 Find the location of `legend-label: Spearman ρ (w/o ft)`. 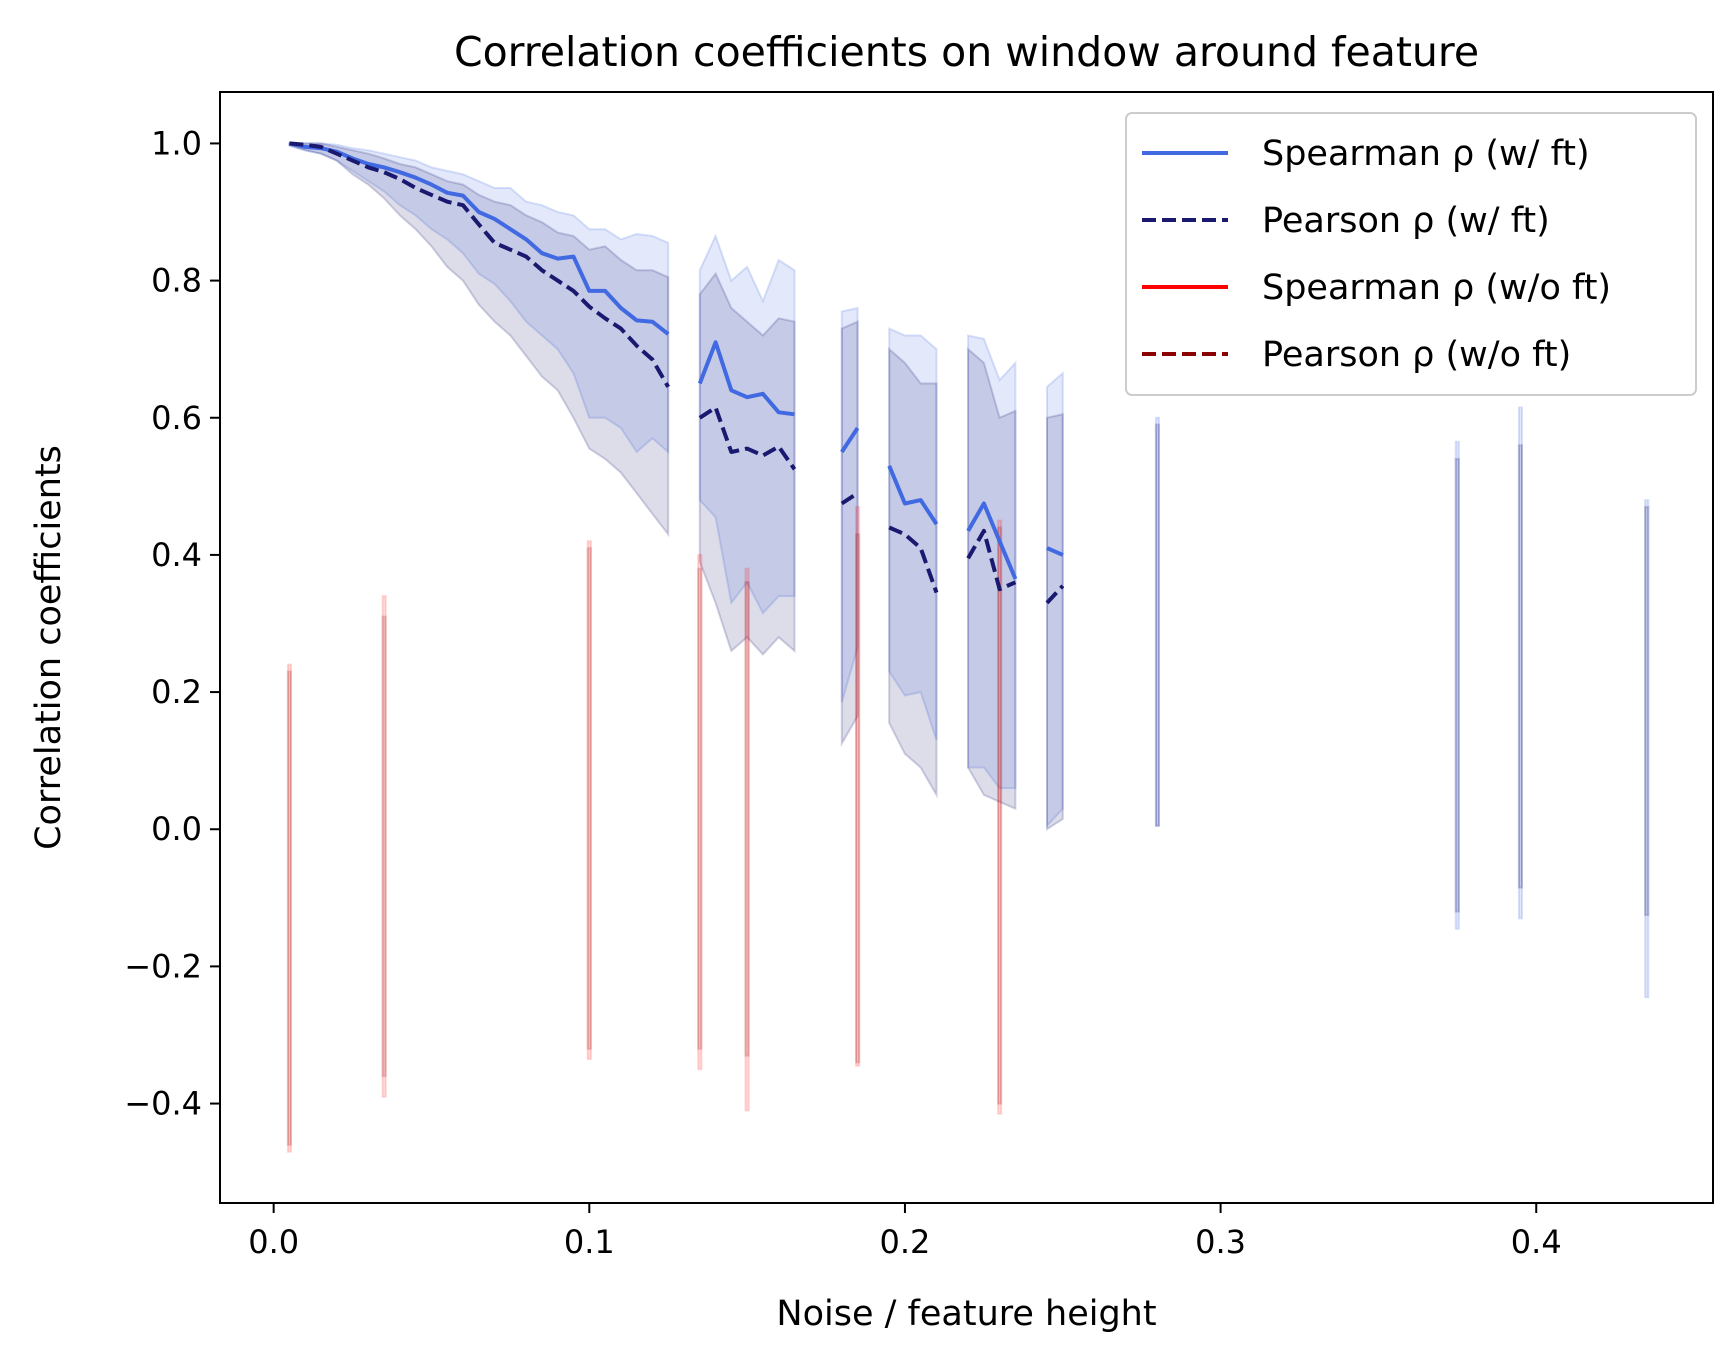

legend-label: Spearman ρ (w/o ft) is located at coordinates (1436, 288).